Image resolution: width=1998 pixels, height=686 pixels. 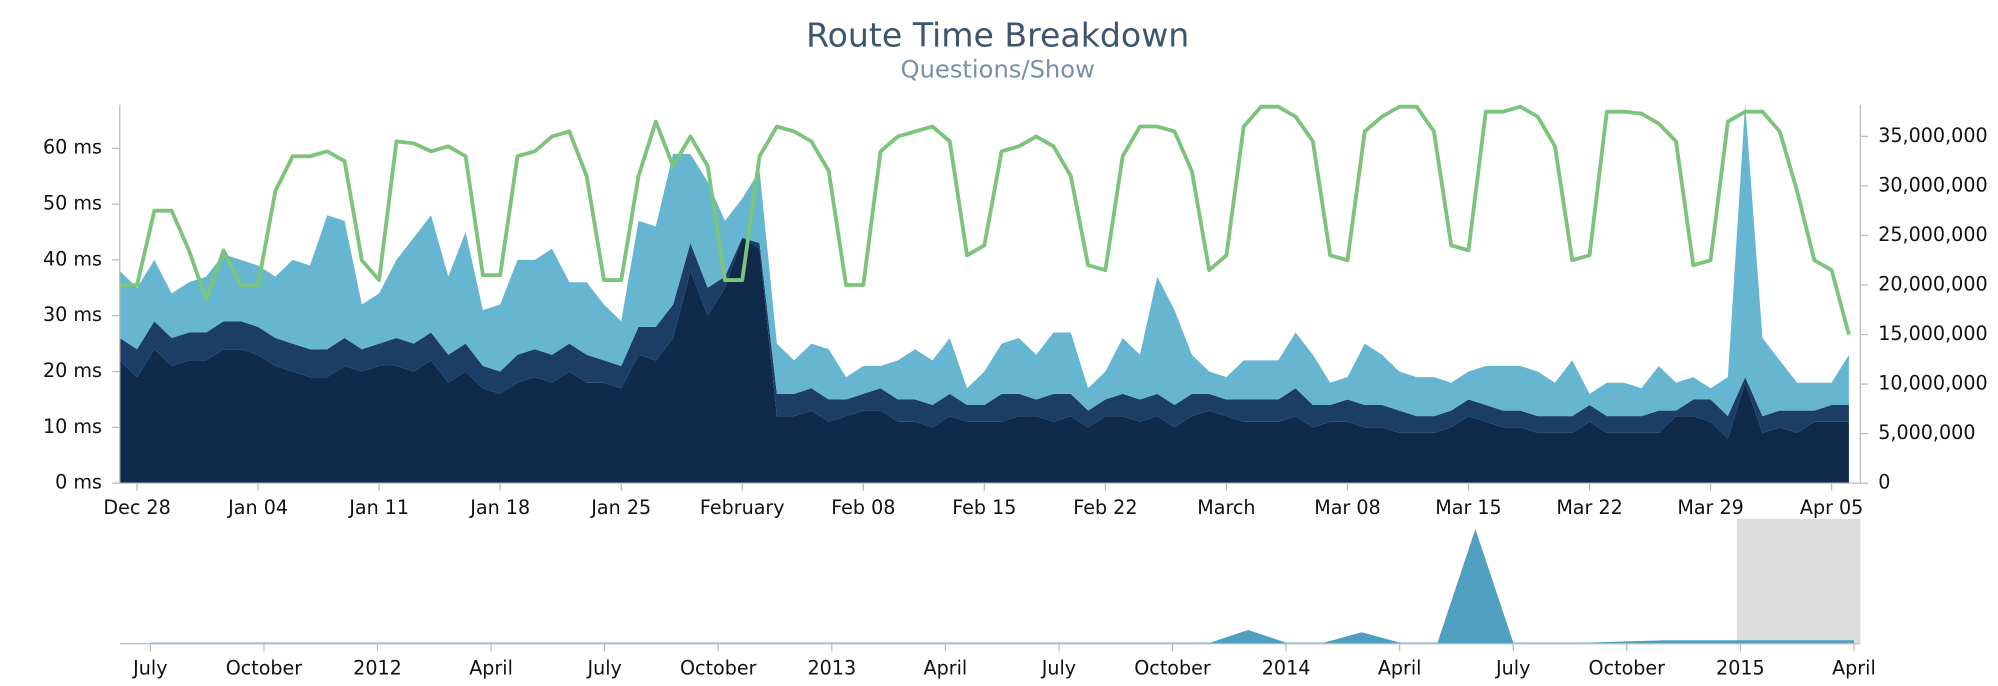 What do you see at coordinates (1932, 184) in the screenshot?
I see `y2-tick-label: 30,000,000` at bounding box center [1932, 184].